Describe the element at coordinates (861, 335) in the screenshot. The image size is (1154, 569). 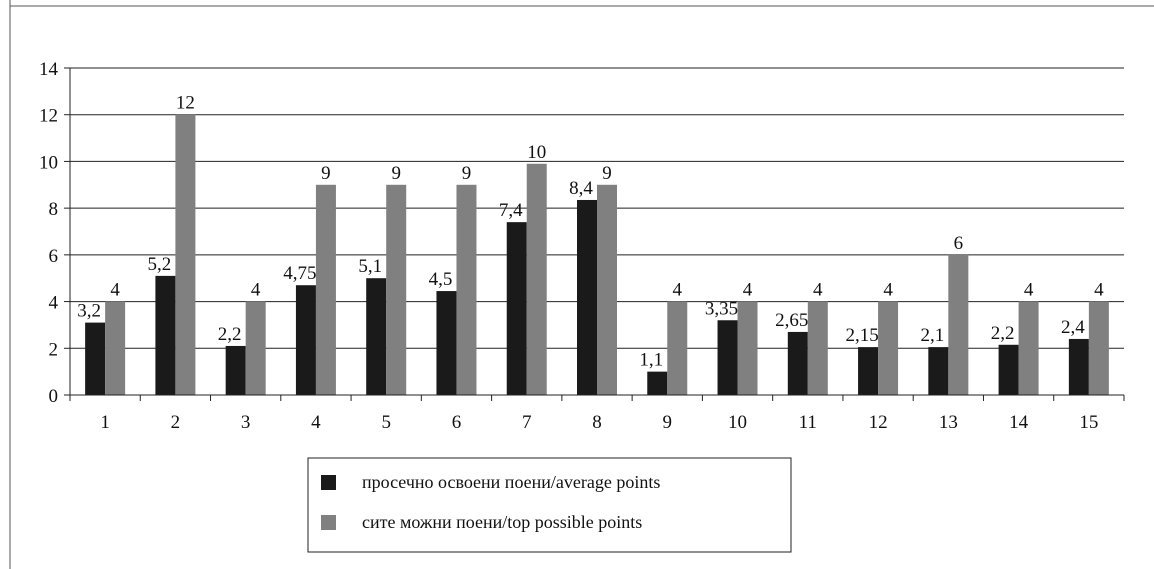
I see `data-label-series-0-cat-12: 2,15` at that location.